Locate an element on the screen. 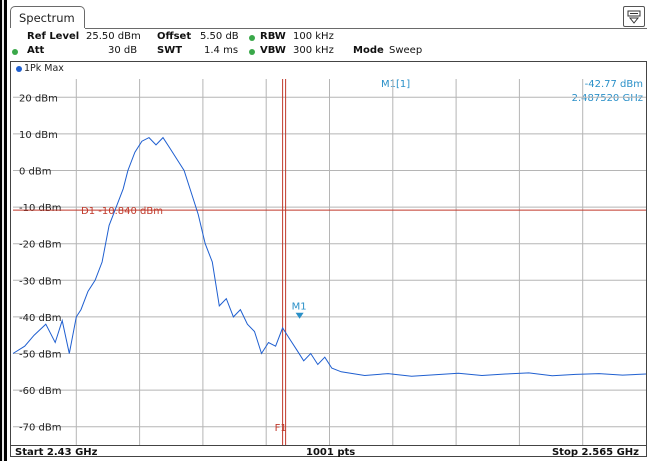 Image resolution: width=653 pixels, height=461 pixels. rbw-value: 100 kHz is located at coordinates (313, 36).